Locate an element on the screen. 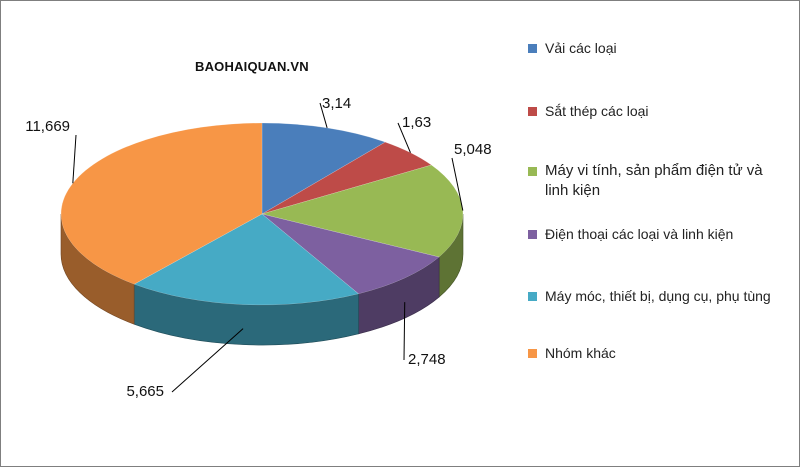 This screenshot has height=467, width=800. source-watermark: BAOHAIQUAN.VN is located at coordinates (252, 66).